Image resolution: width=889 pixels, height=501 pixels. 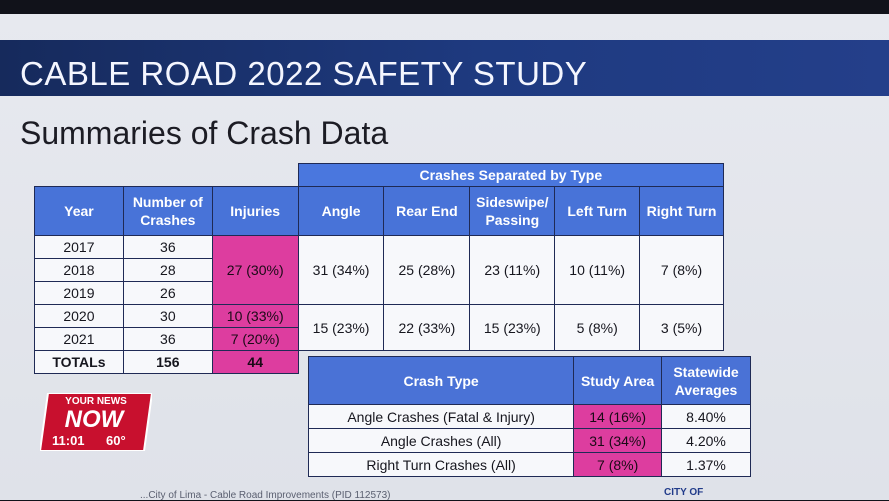 What do you see at coordinates (79, 211) in the screenshot?
I see `header-year: Year` at bounding box center [79, 211].